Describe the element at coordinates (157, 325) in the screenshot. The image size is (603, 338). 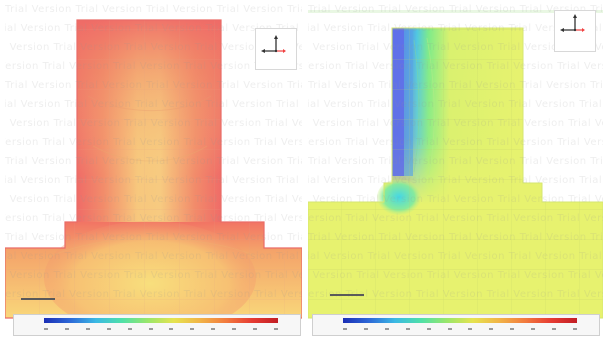
I see `left-colorbar` at that location.